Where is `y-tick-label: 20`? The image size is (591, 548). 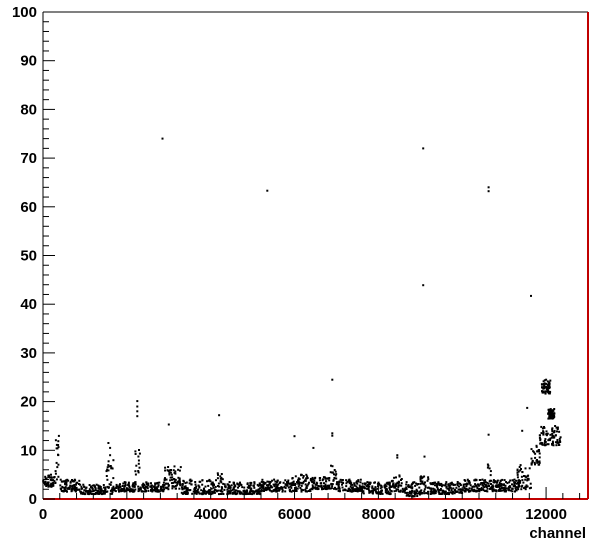
y-tick-label: 20 is located at coordinates (28, 402).